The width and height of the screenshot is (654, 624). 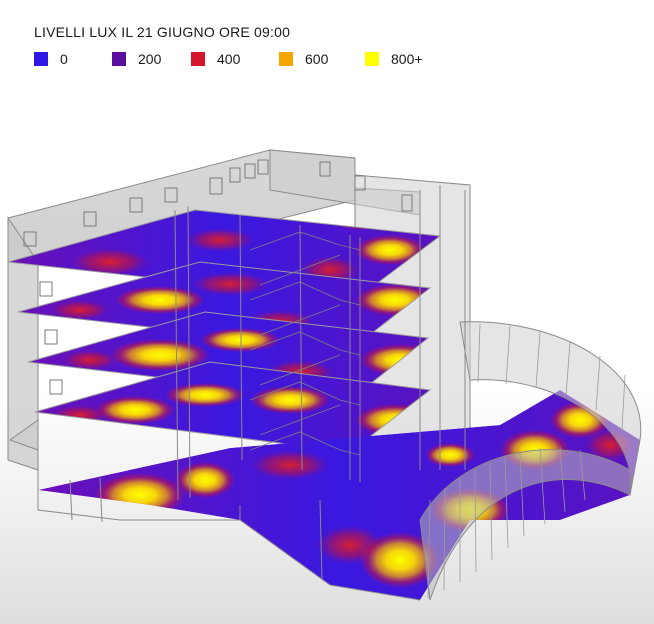 I want to click on legend-label-200: 200, so click(x=150, y=59).